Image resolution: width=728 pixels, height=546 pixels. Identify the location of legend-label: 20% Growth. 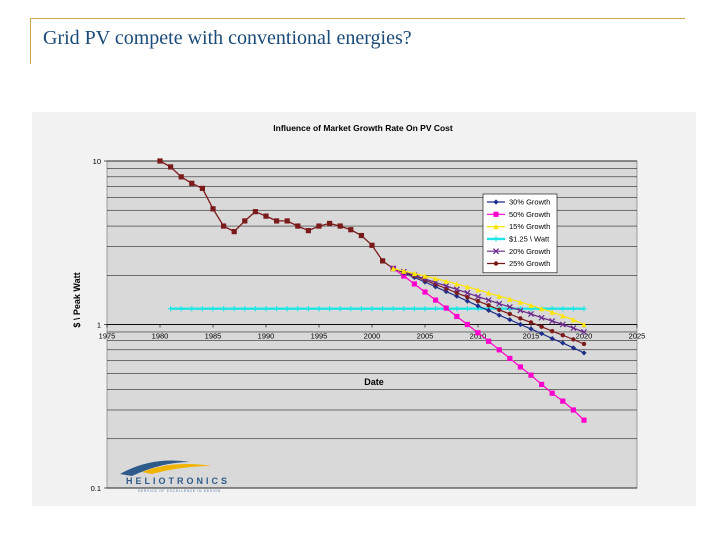
(529, 251).